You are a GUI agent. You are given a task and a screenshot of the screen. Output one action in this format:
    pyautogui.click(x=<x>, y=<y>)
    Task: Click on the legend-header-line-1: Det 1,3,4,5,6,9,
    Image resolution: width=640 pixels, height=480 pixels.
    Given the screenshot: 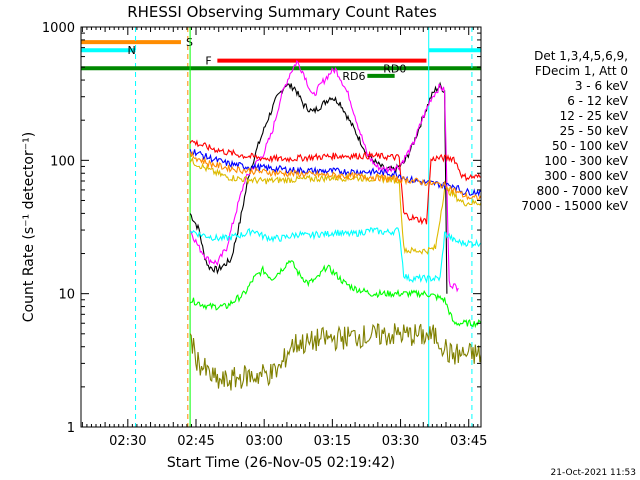 What is the action you would take?
    pyautogui.click(x=581, y=56)
    